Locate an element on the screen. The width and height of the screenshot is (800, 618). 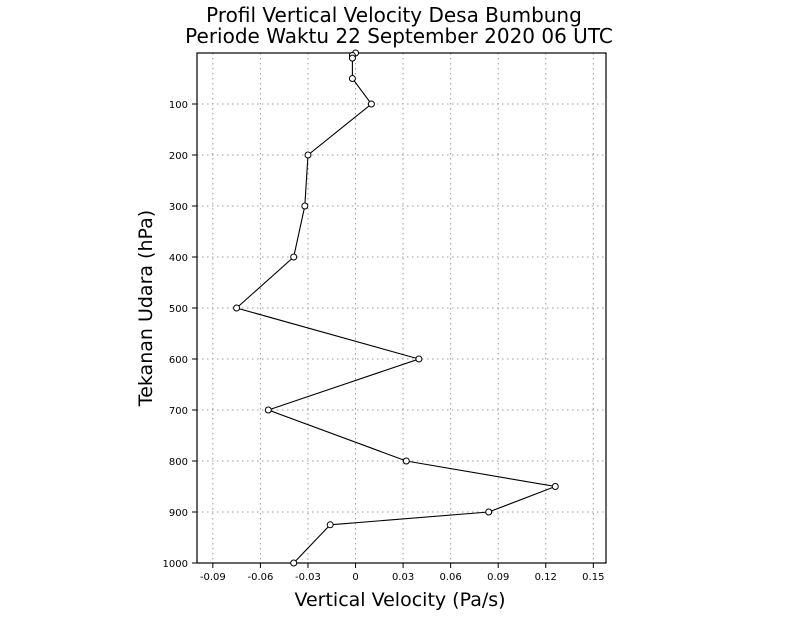
x-tick-label: 0.12 is located at coordinates (546, 577).